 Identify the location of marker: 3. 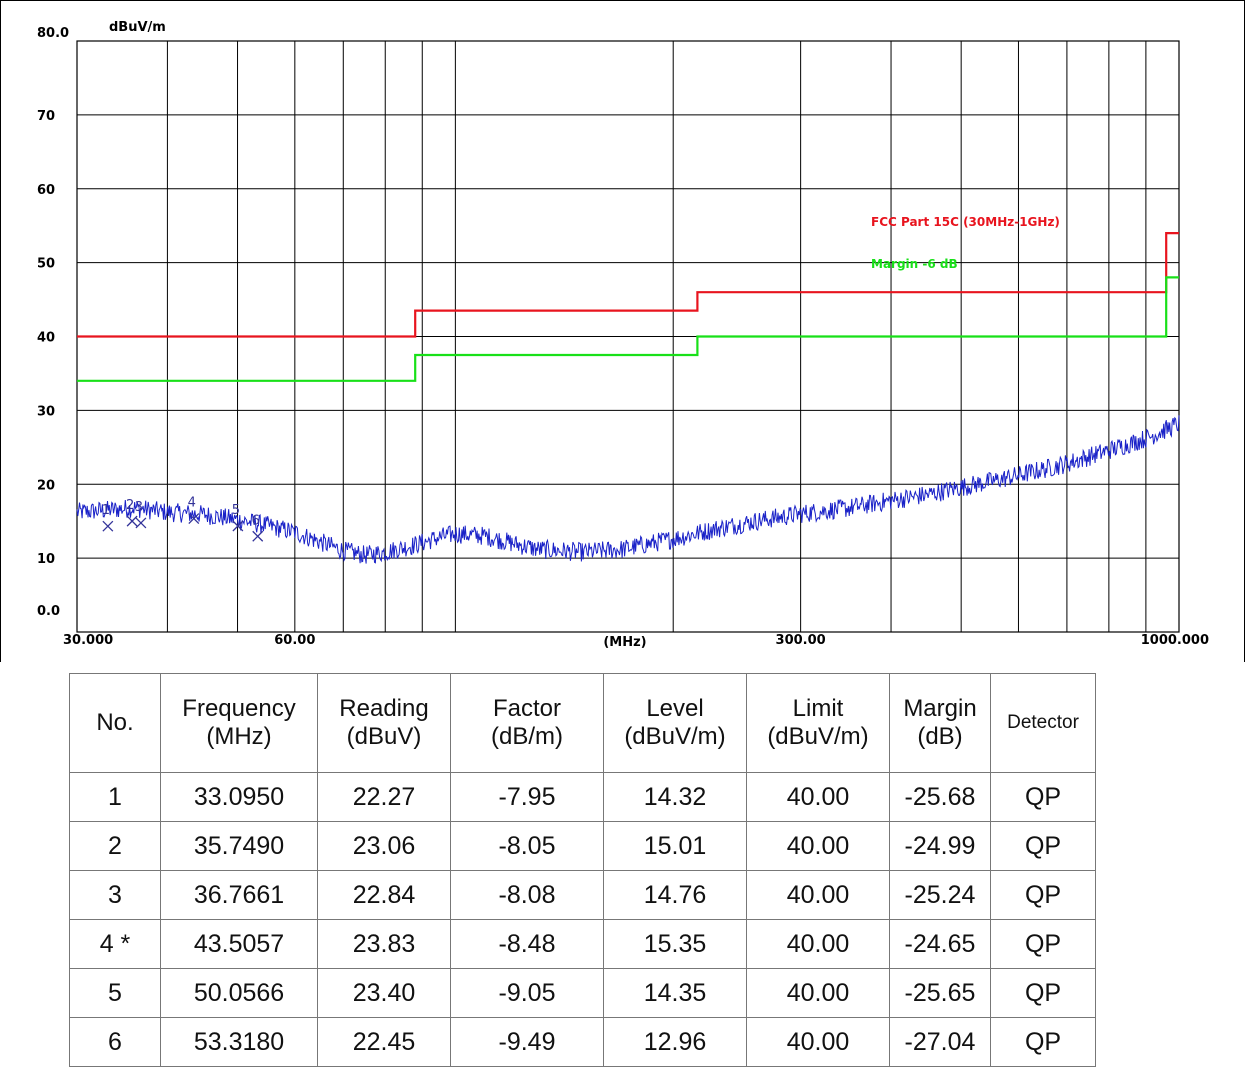
(141, 514).